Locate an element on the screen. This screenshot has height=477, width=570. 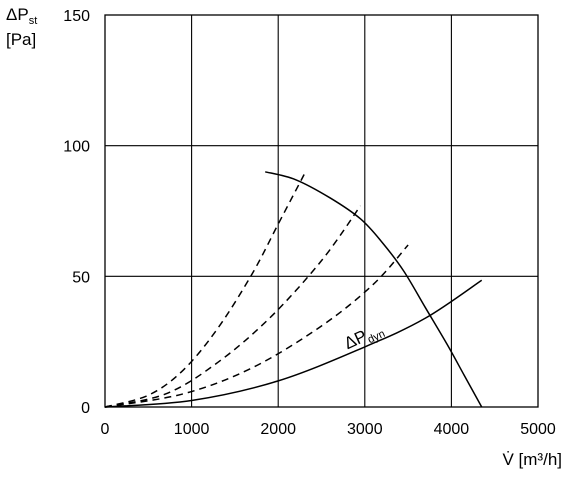
x-tick-label: 2000 is located at coordinates (278, 429).